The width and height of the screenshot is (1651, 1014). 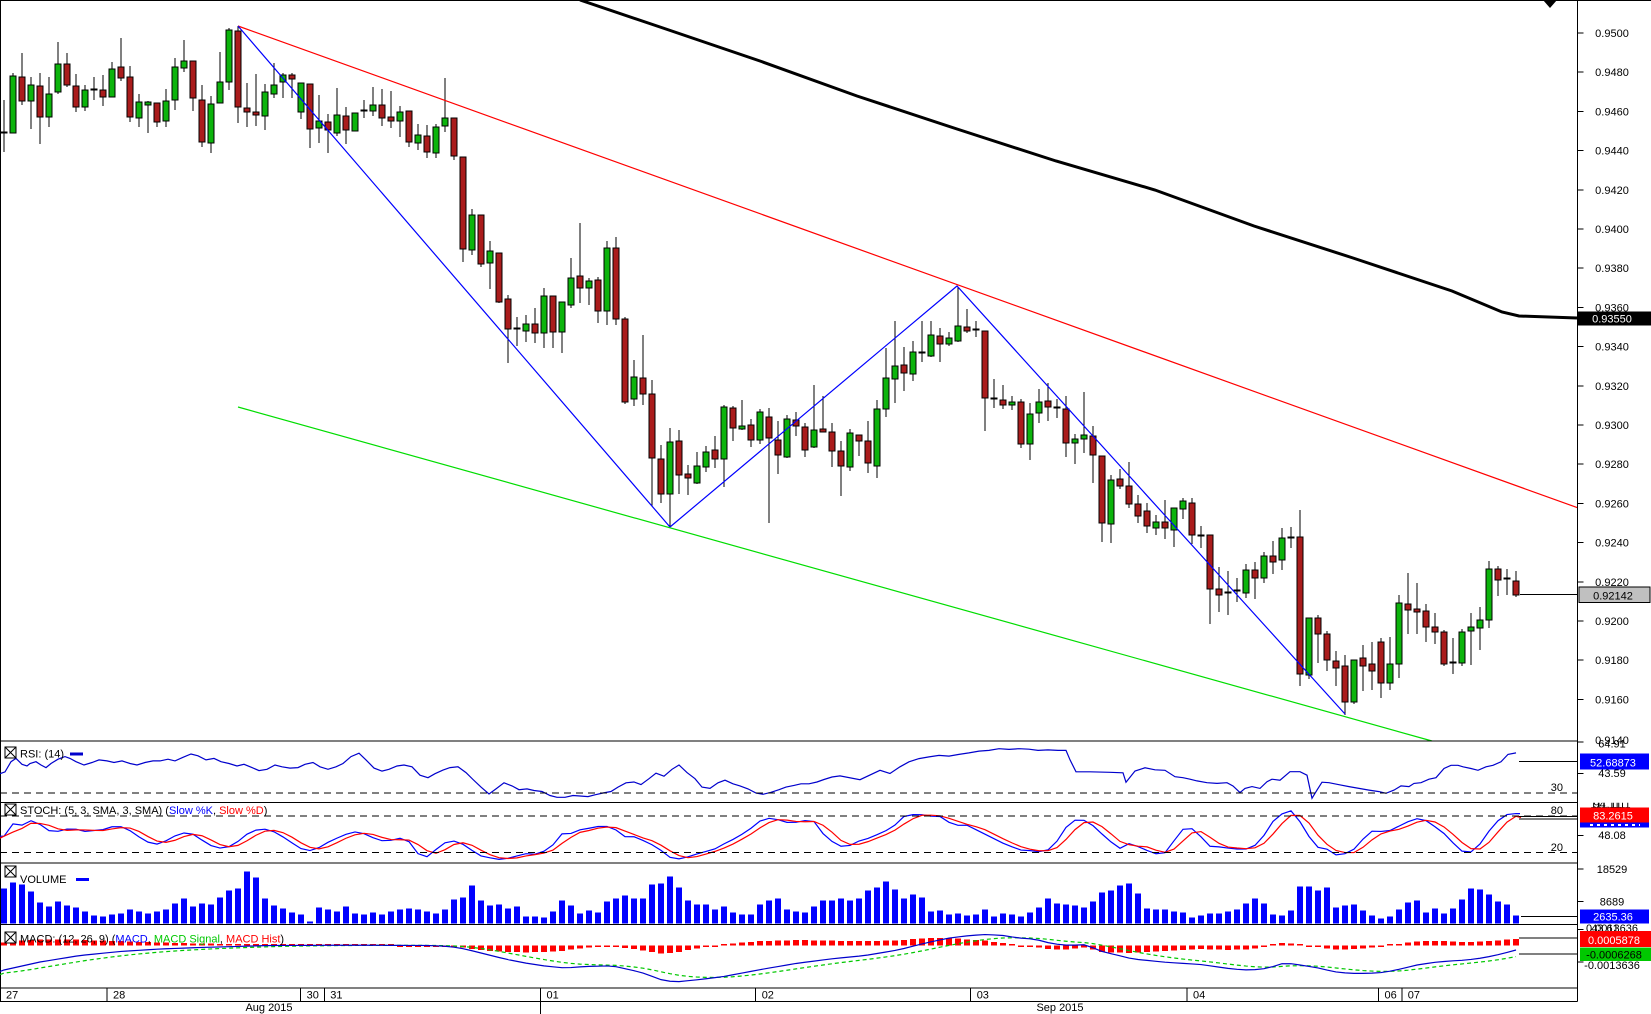 What do you see at coordinates (1557, 811) in the screenshot?
I see `svg-text: 80` at bounding box center [1557, 811].